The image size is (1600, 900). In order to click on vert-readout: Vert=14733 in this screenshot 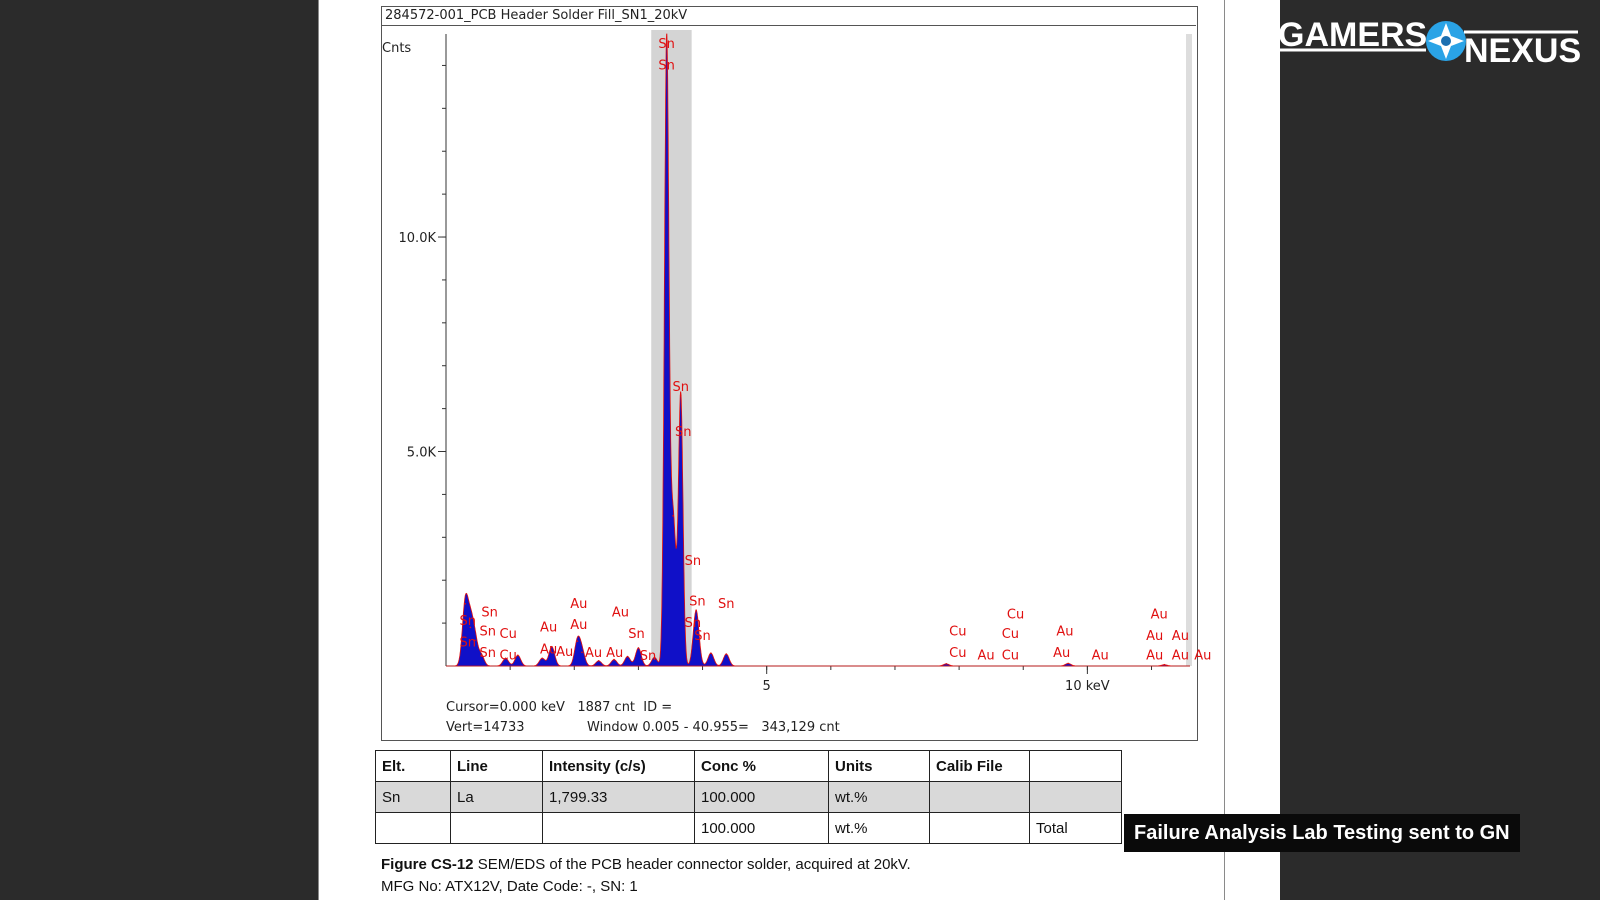, I will do `click(485, 727)`.